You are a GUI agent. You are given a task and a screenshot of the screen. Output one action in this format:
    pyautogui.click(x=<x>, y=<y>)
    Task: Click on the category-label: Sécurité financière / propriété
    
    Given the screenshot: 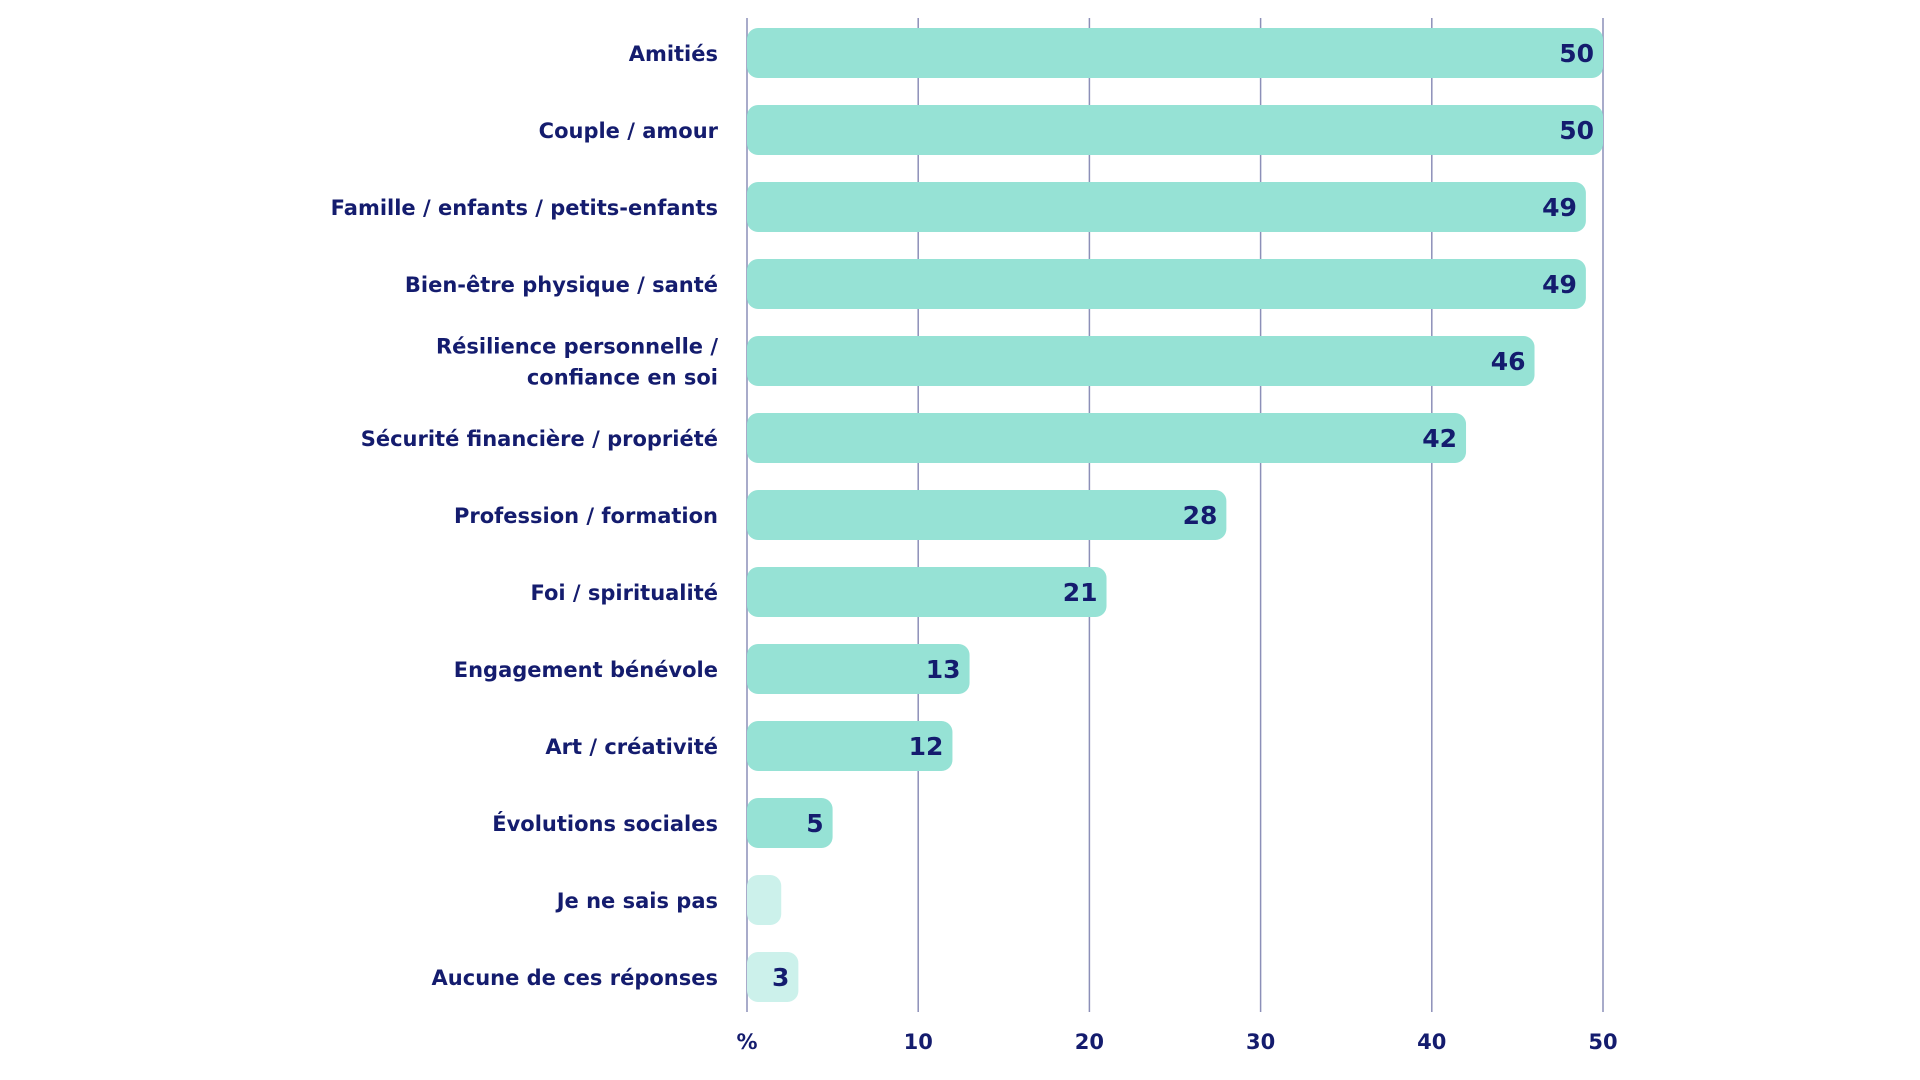 What is the action you would take?
    pyautogui.click(x=539, y=439)
    